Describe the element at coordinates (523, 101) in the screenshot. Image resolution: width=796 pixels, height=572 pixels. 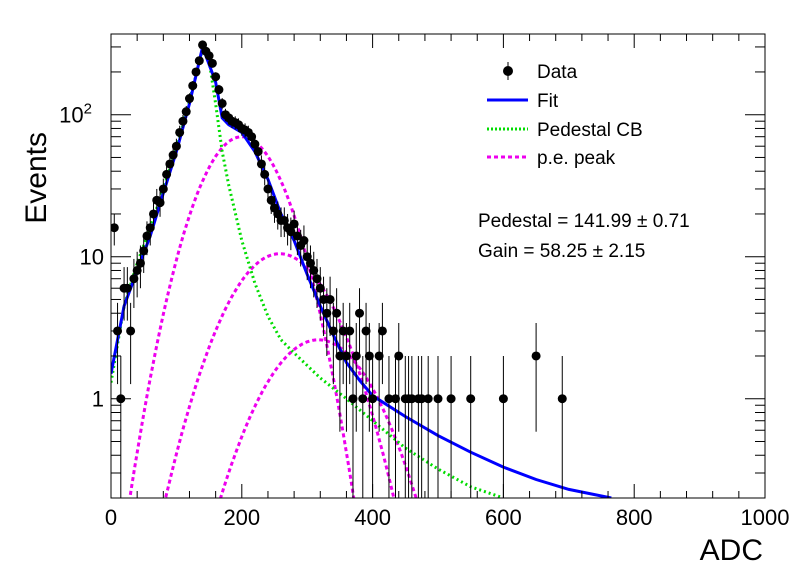
I see `legend-item-fit: Fit` at that location.